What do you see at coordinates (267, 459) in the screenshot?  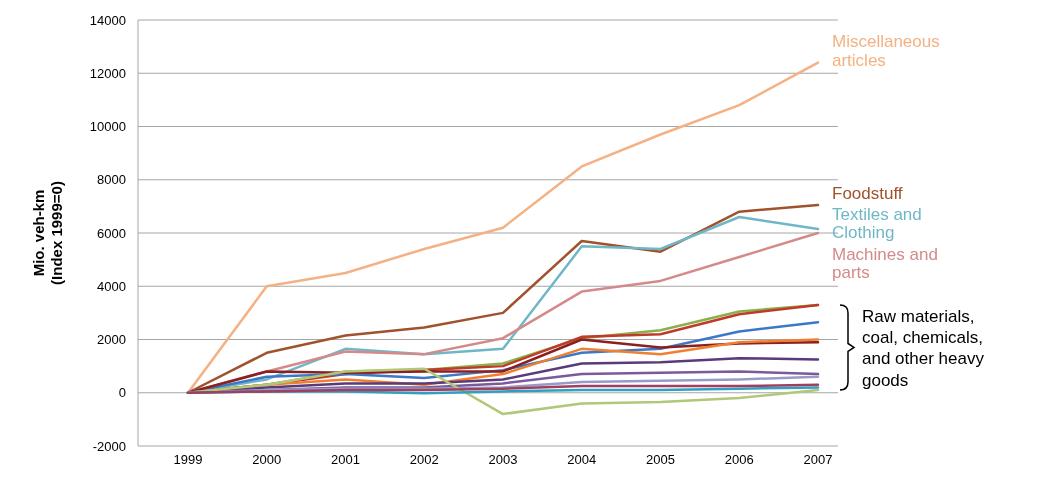 I see `x-tick-label: 2000` at bounding box center [267, 459].